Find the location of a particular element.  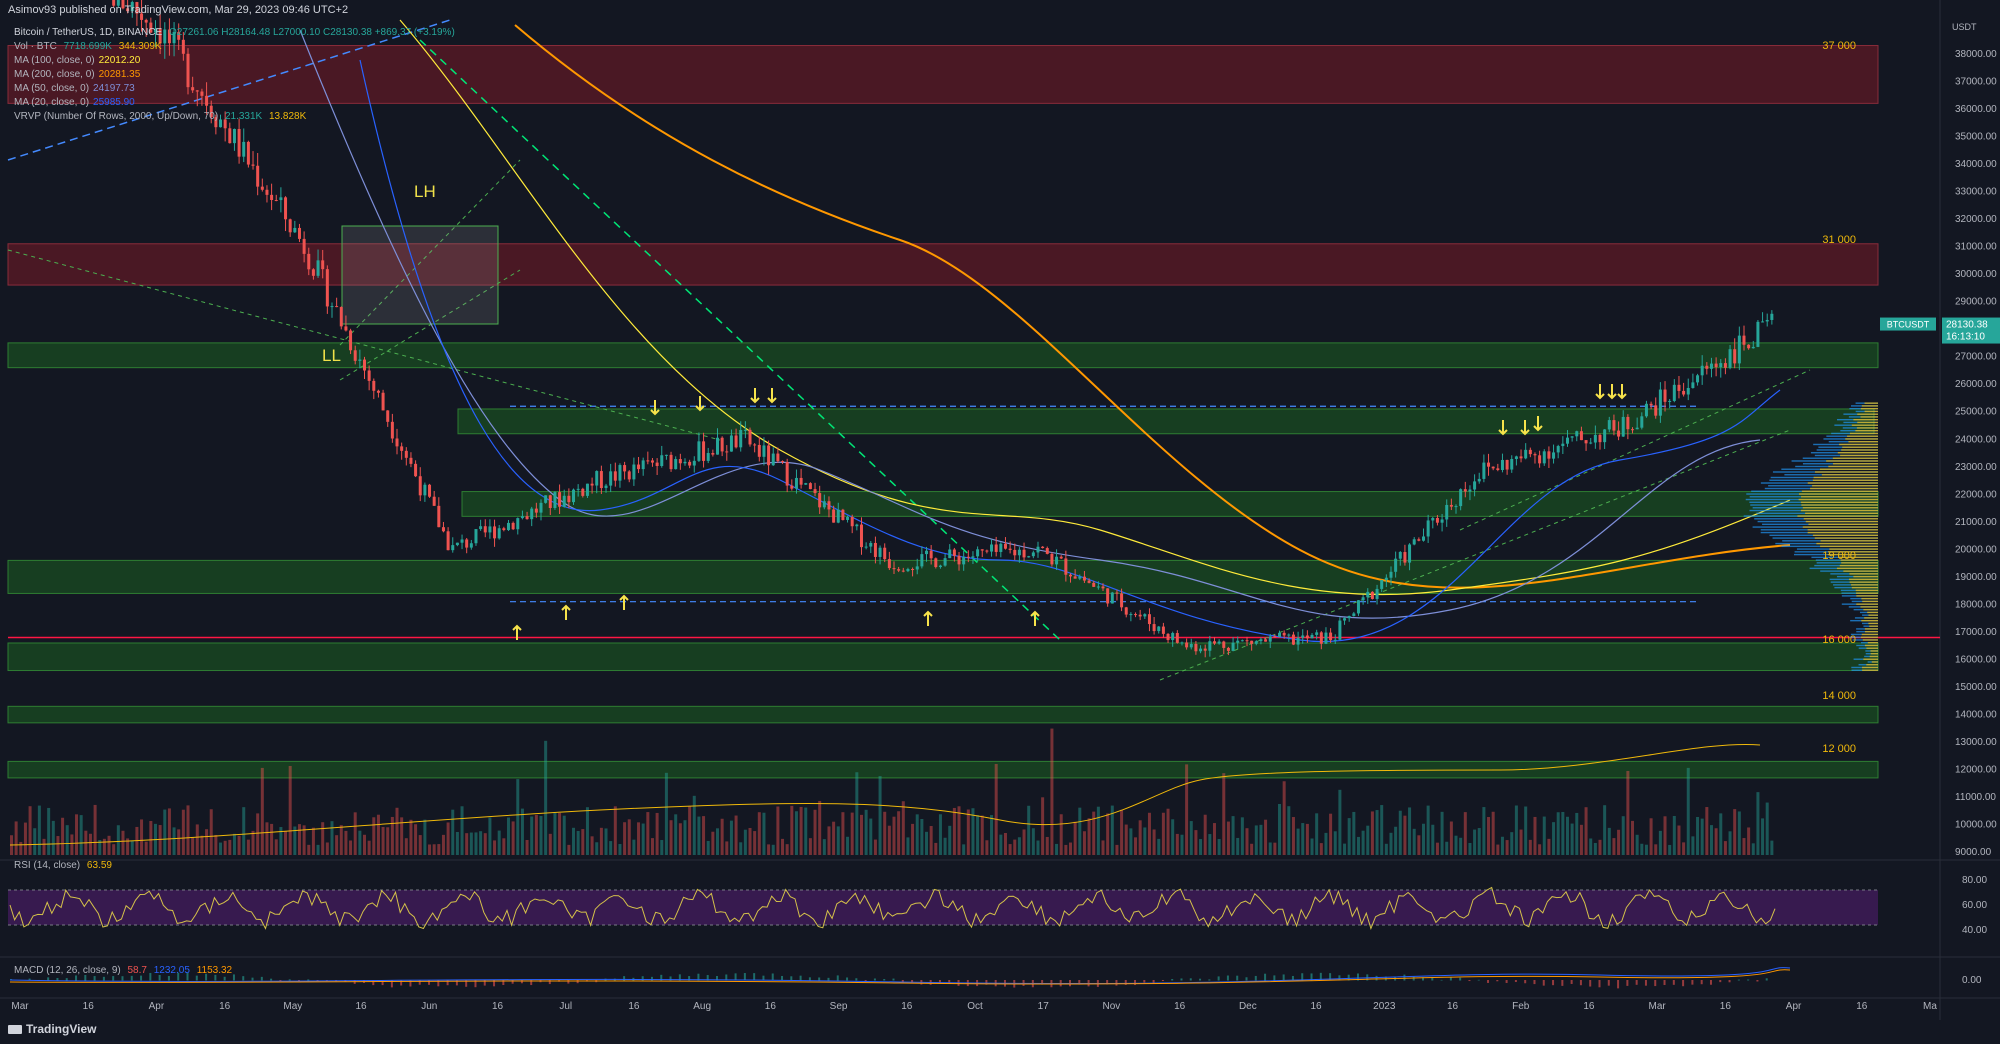

ma100-legend-row: MA (100, close, 0) 22012.20 is located at coordinates (234, 61).